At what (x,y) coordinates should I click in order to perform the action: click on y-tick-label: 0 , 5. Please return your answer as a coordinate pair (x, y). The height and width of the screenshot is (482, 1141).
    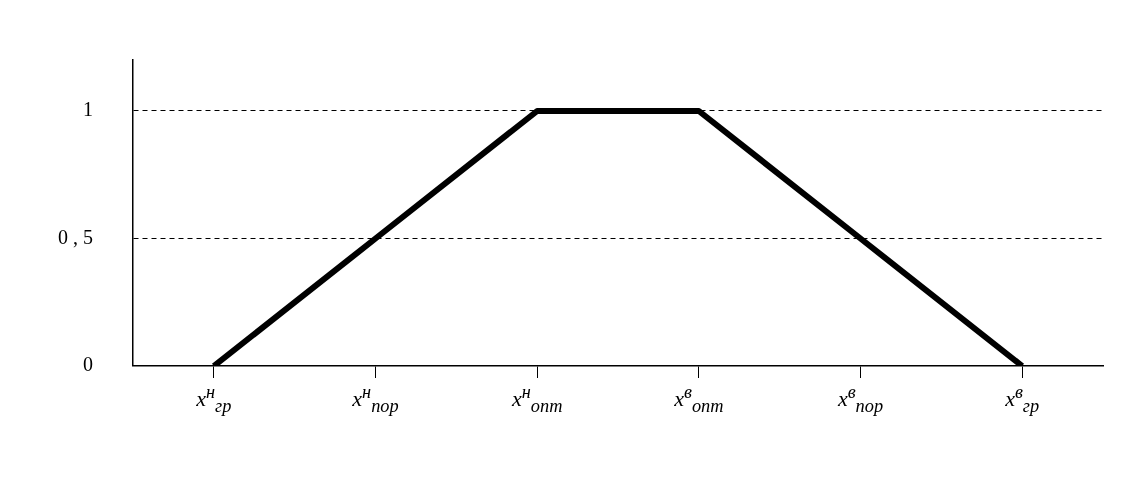
    Looking at the image, I should click on (75, 236).